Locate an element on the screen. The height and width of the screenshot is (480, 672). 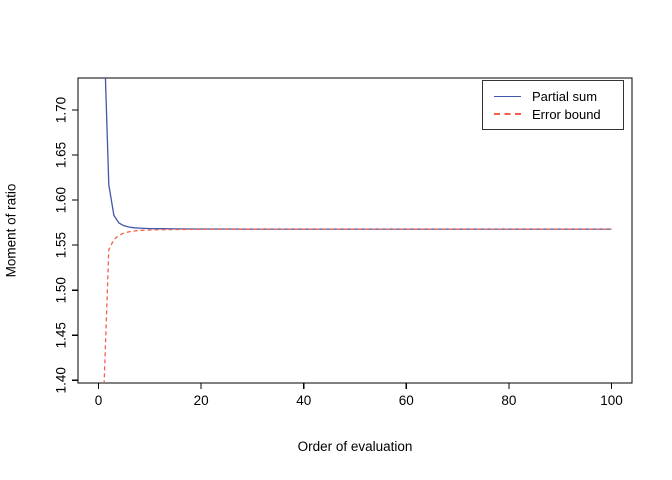
y-tick-label: 1.45 is located at coordinates (61, 335).